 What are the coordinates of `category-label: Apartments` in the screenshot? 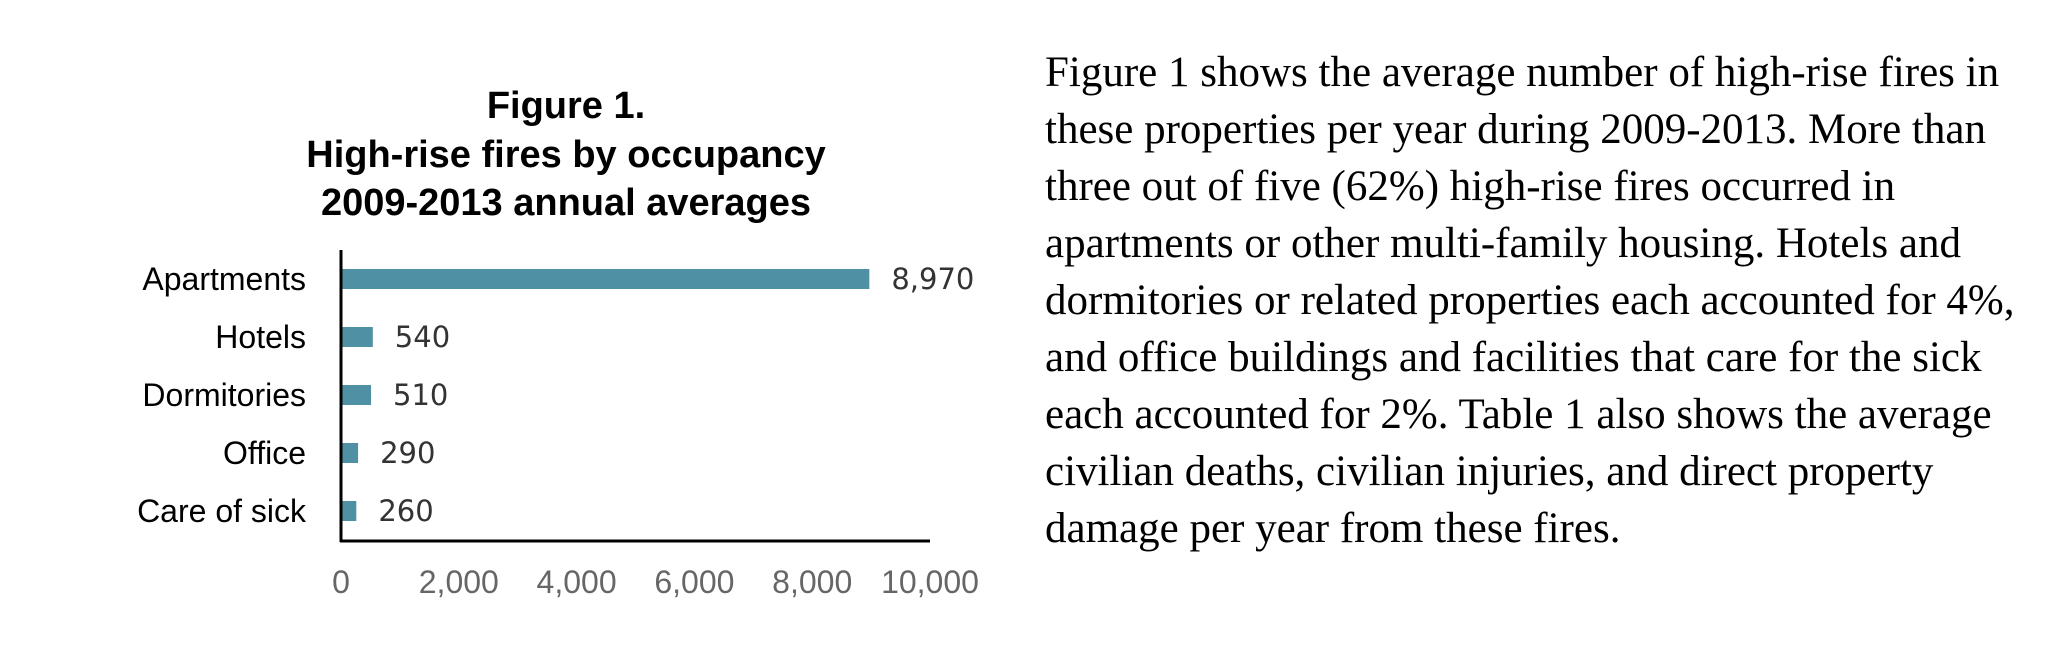 It's located at (224, 279).